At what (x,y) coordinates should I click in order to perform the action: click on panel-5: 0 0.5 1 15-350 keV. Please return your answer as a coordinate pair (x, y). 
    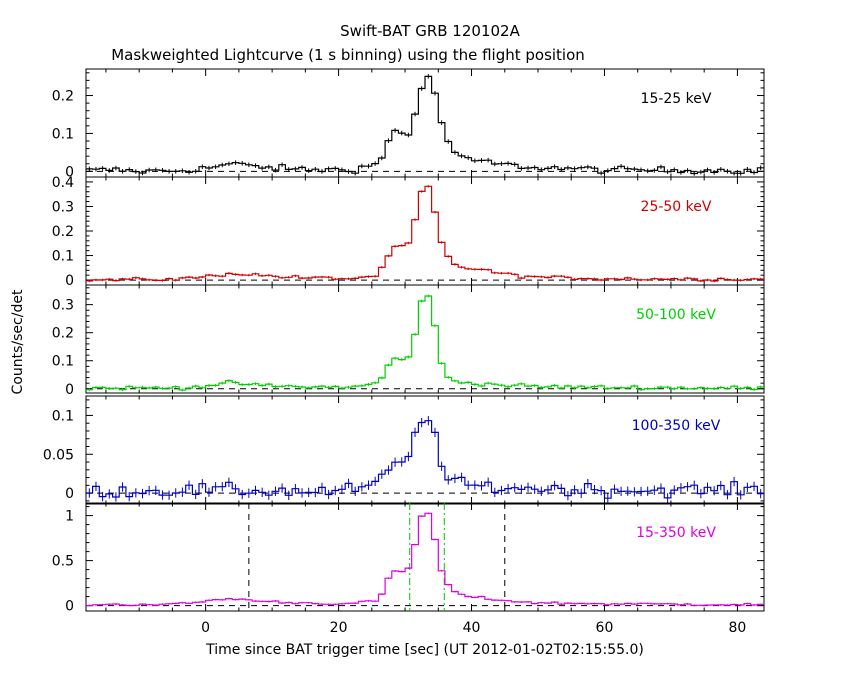
    Looking at the image, I should click on (408, 558).